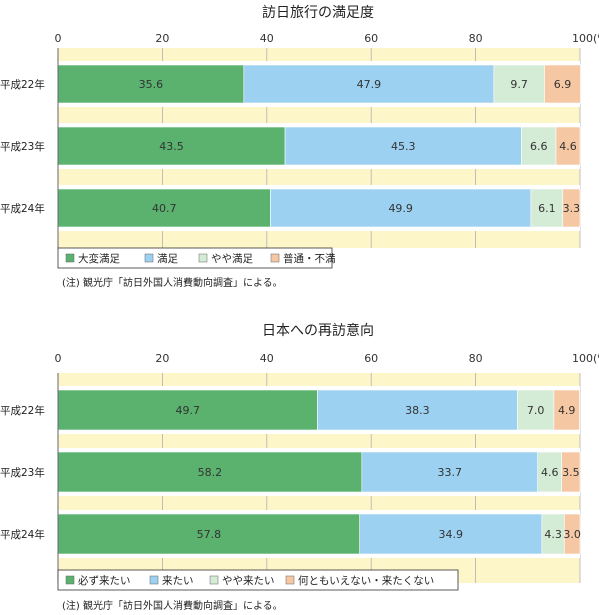 The image size is (599, 615). What do you see at coordinates (178, 581) in the screenshot?
I see `legend-label: 来たい` at bounding box center [178, 581].